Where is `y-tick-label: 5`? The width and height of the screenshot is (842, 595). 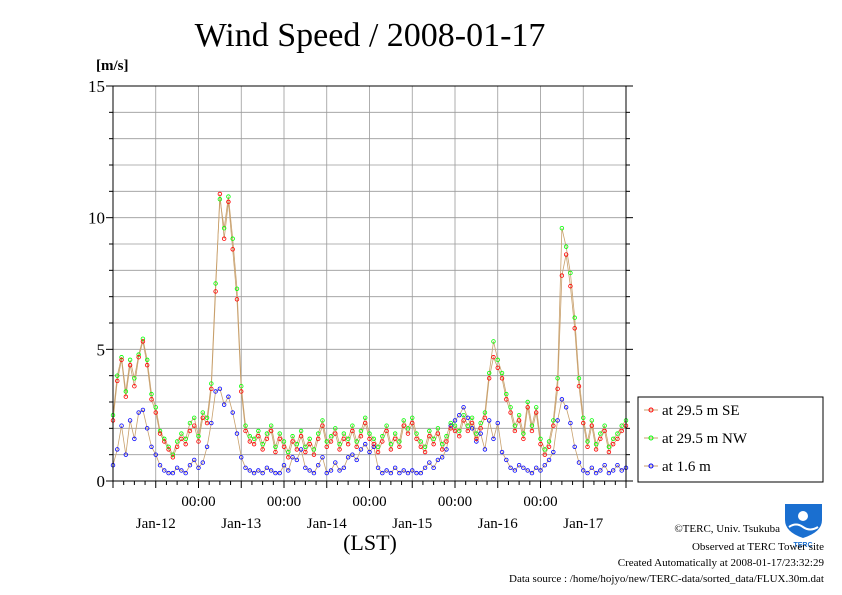 y-tick-label: 5 is located at coordinates (101, 349).